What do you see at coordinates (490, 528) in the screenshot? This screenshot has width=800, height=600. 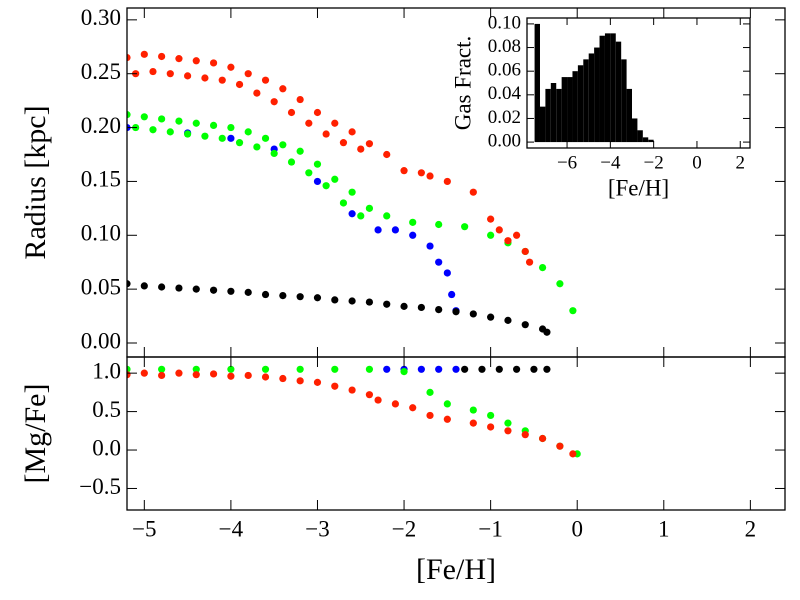 I see `x-tick-label: −1` at bounding box center [490, 528].